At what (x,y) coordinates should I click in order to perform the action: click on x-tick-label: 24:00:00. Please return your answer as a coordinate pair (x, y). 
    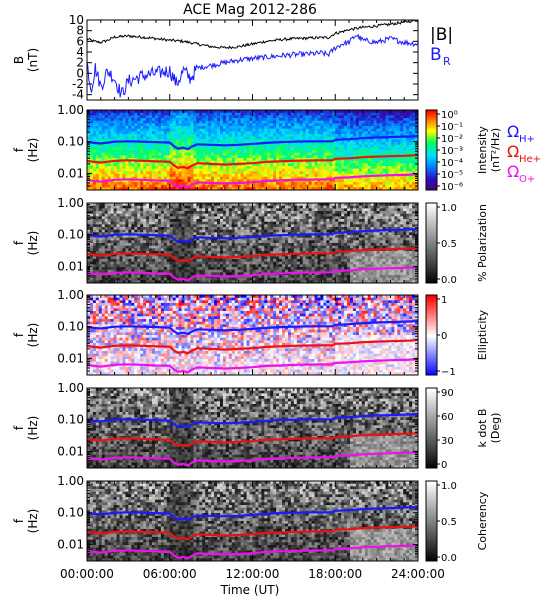
    Looking at the image, I should click on (418, 574).